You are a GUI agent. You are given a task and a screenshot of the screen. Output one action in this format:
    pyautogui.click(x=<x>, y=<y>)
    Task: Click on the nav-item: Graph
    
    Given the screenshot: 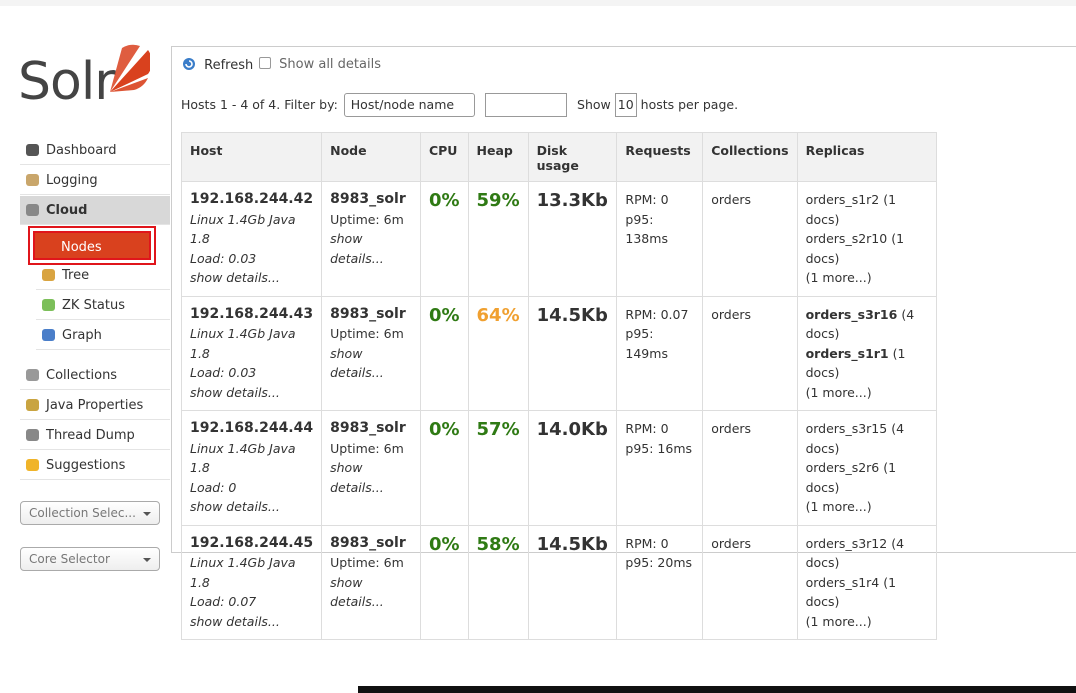 What is the action you would take?
    pyautogui.click(x=103, y=335)
    